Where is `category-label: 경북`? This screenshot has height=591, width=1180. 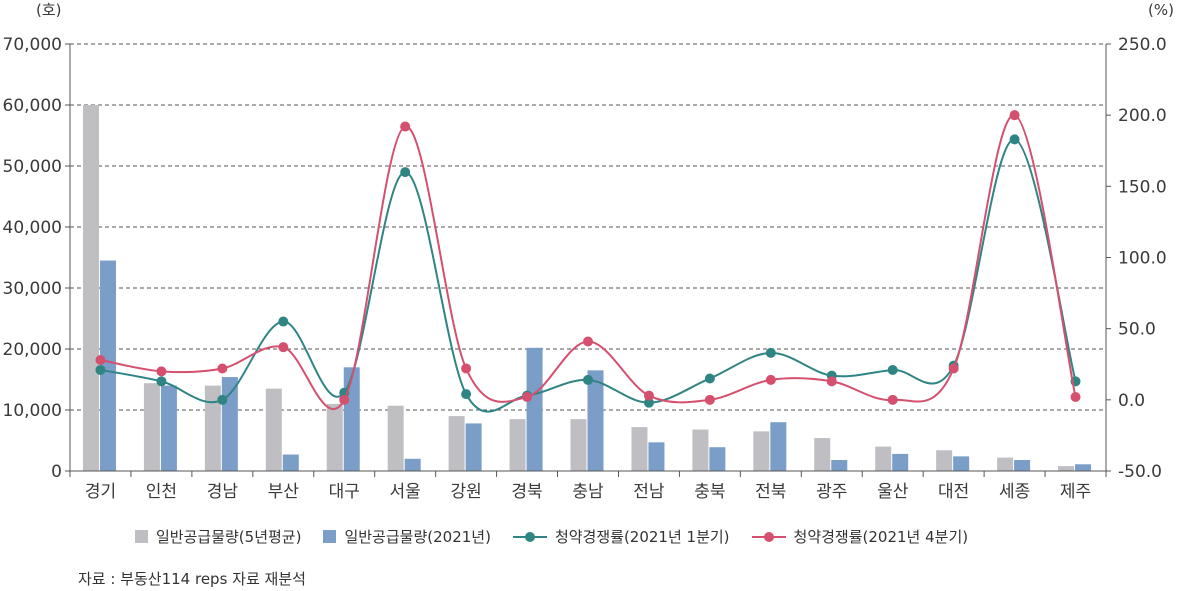
category-label: 경북 is located at coordinates (526, 492).